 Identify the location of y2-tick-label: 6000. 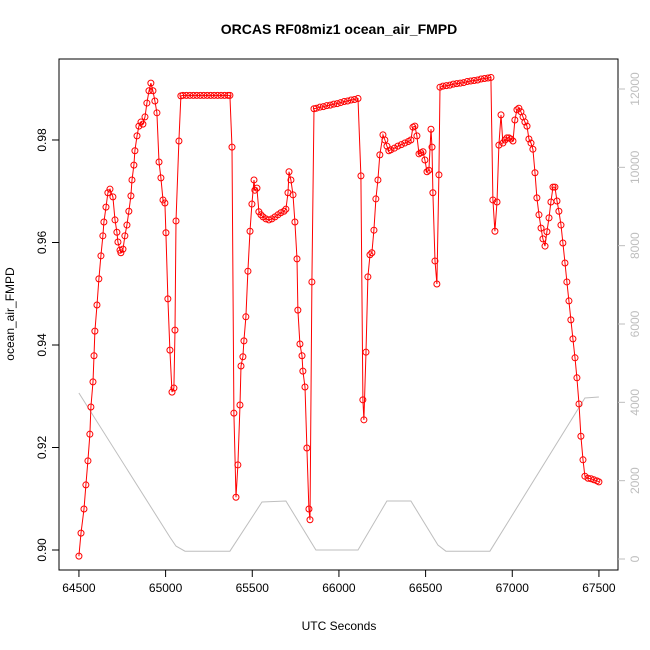
(635, 323).